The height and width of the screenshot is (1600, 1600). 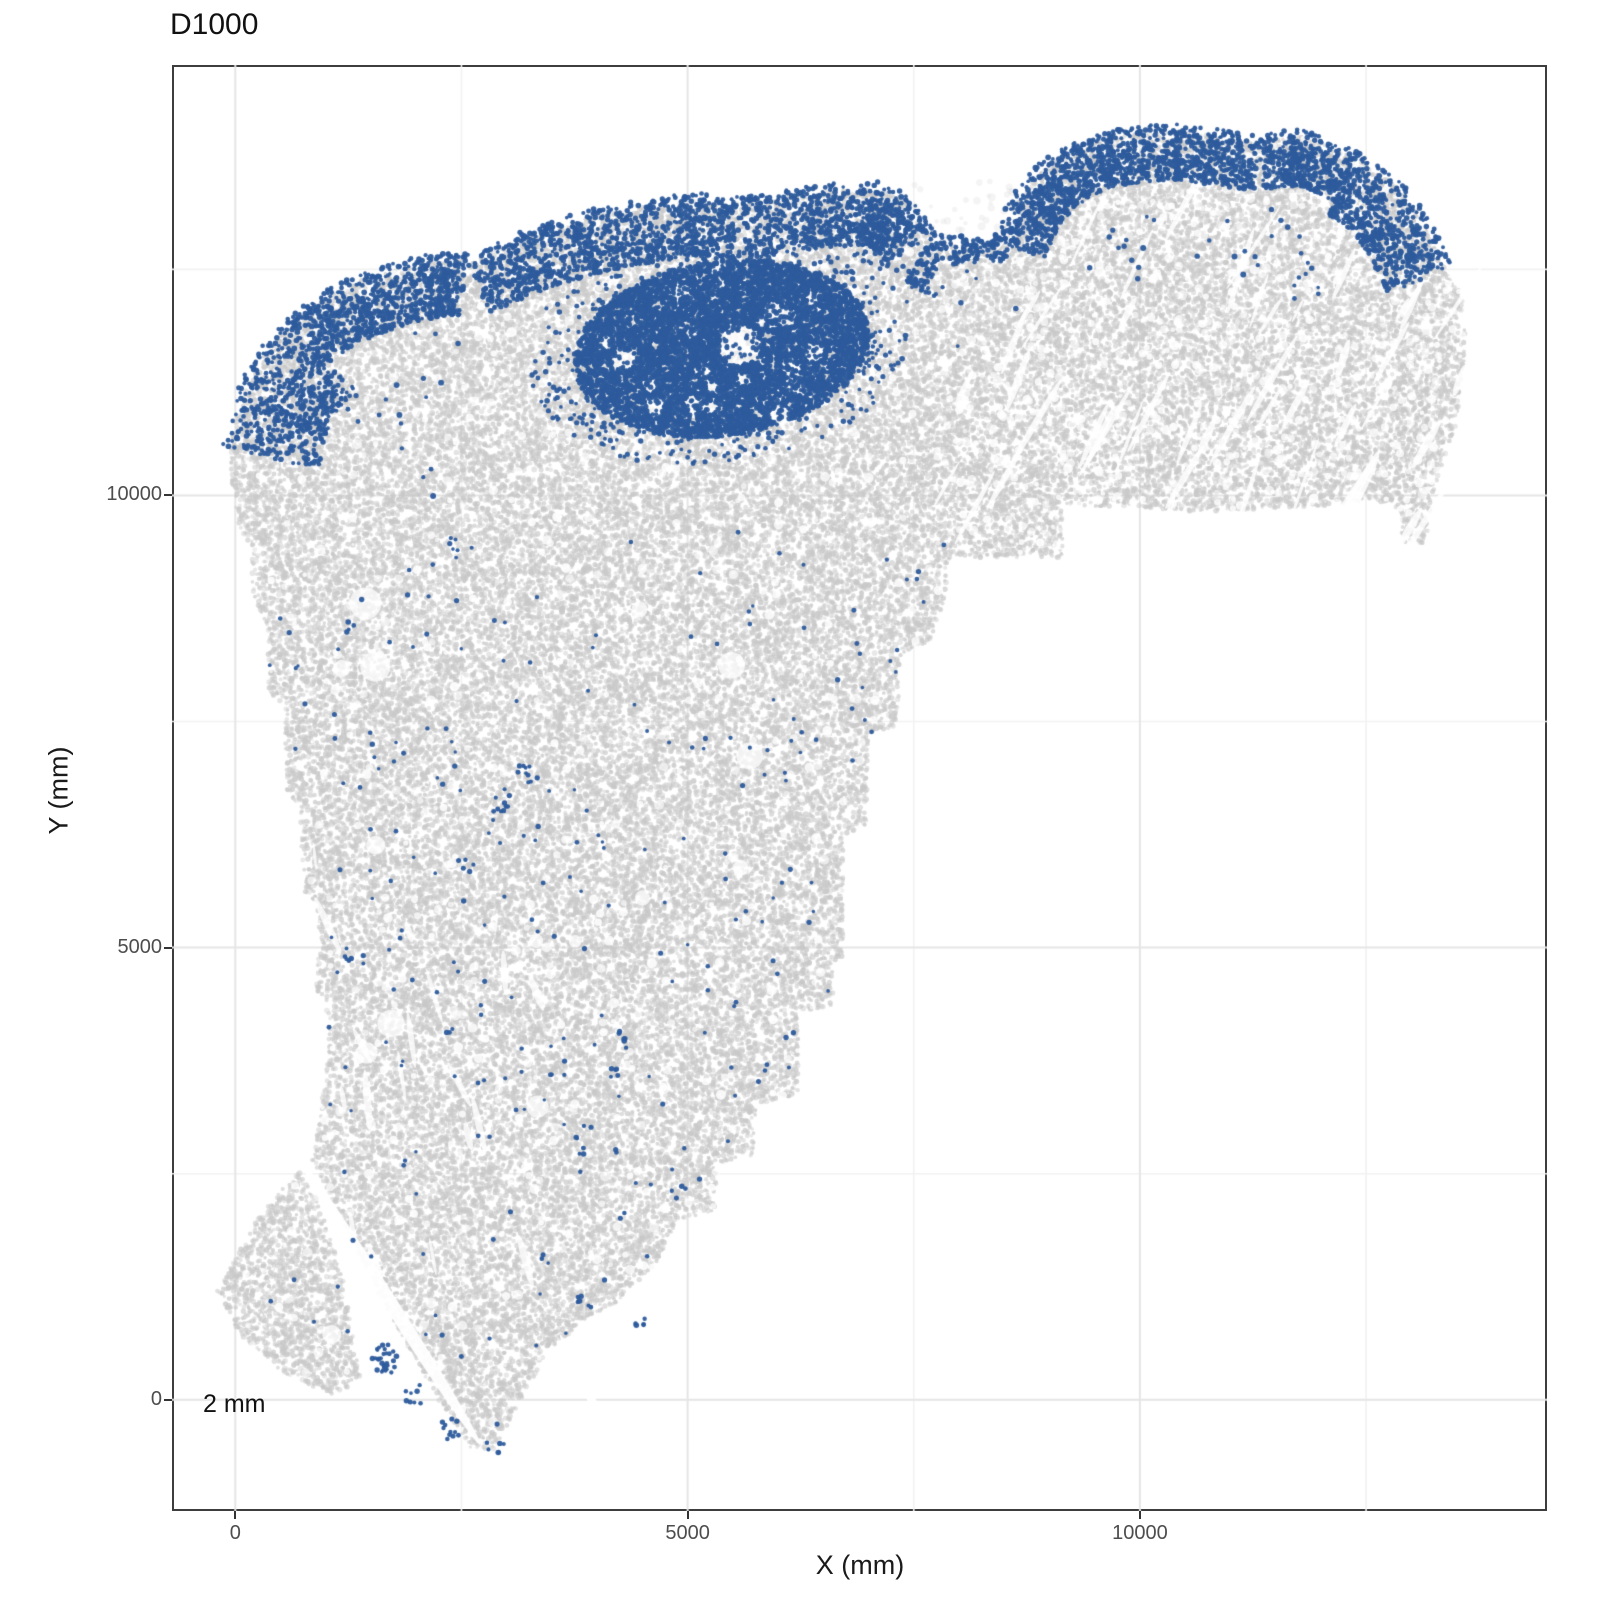 What do you see at coordinates (156, 1398) in the screenshot?
I see `y-tick-label: 0` at bounding box center [156, 1398].